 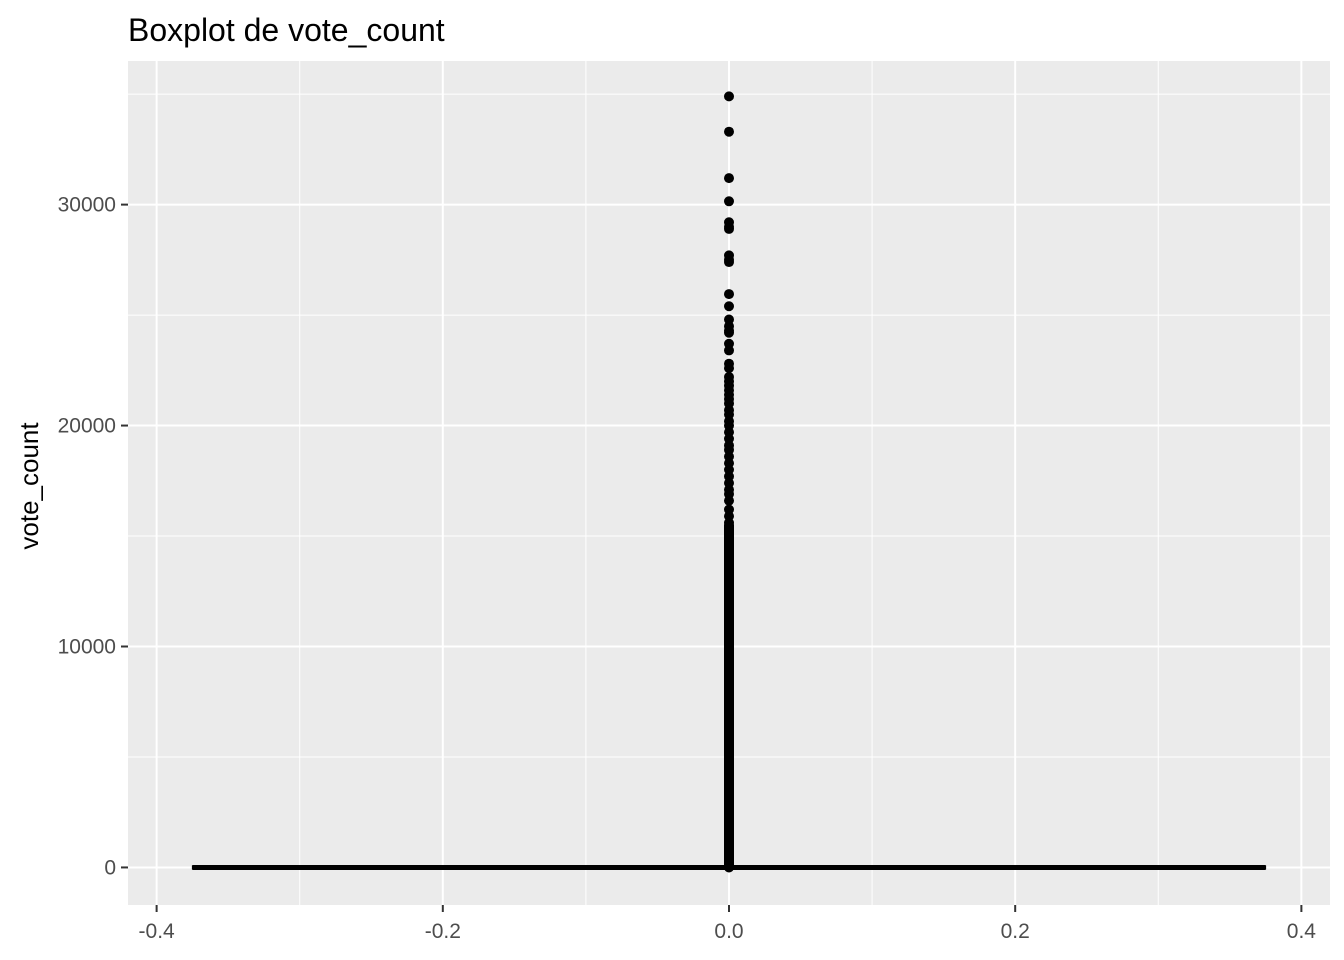 What do you see at coordinates (1302, 931) in the screenshot?
I see `x-tick-label: 0.4` at bounding box center [1302, 931].